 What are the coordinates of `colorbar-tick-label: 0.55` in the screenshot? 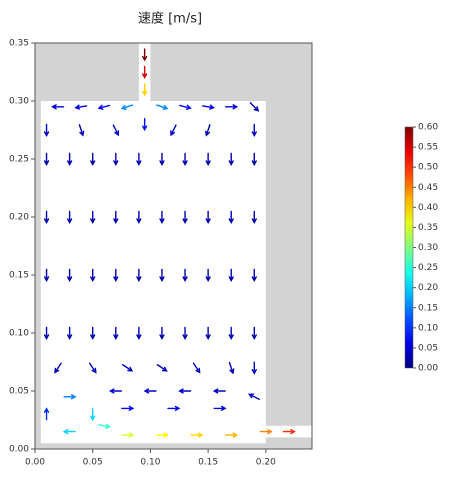 It's located at (428, 148).